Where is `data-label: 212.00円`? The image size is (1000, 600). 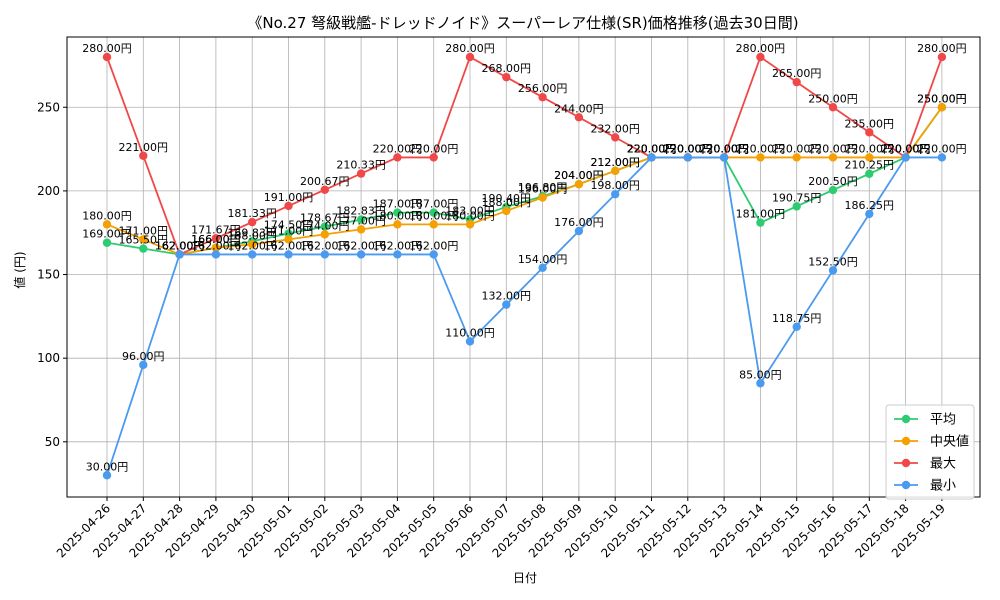 data-label: 212.00円 is located at coordinates (615, 162).